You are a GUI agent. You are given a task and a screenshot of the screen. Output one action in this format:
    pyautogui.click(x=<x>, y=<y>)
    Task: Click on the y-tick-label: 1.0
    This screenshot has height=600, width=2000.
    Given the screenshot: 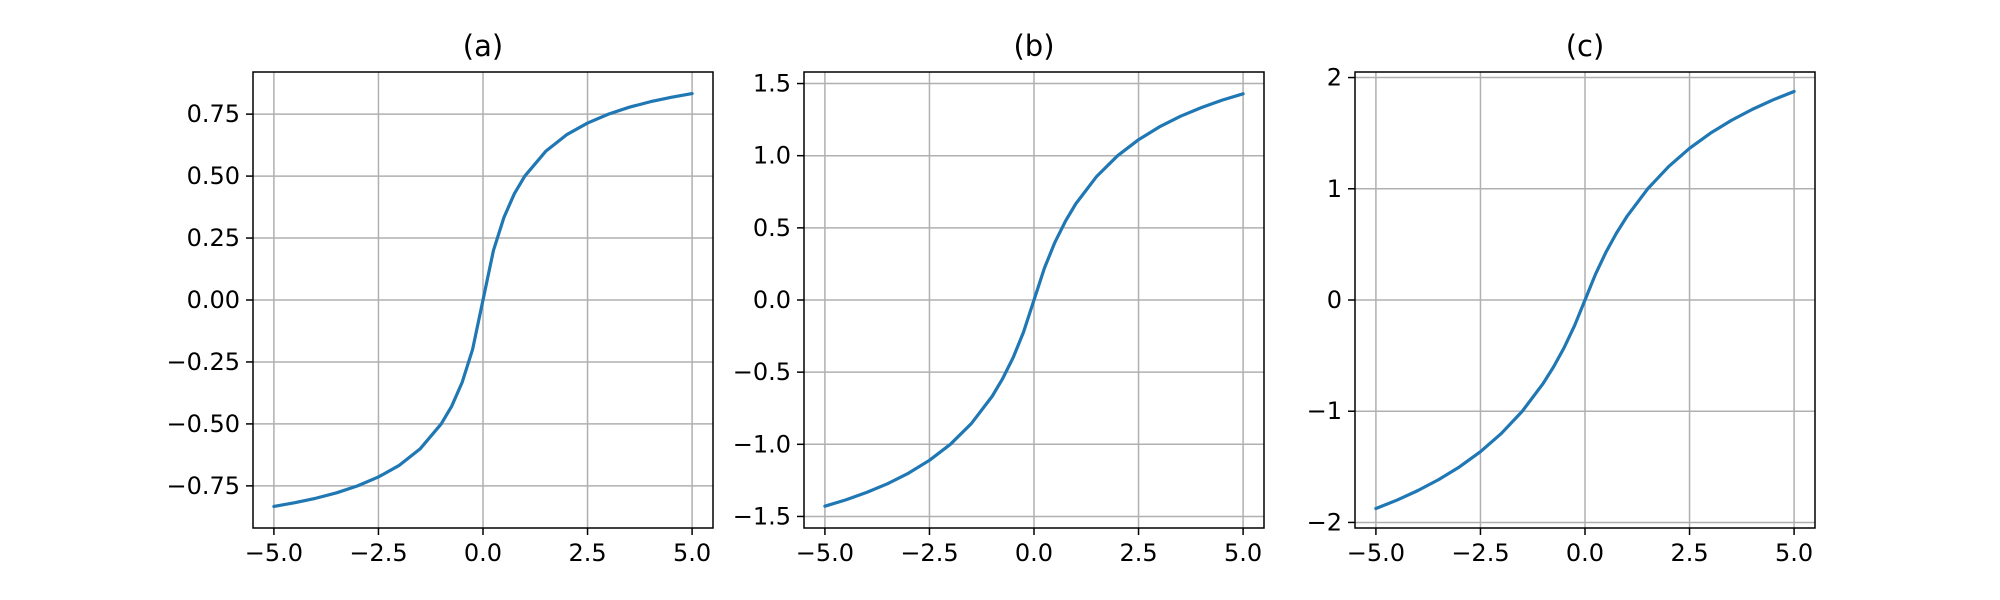 What is the action you would take?
    pyautogui.click(x=772, y=156)
    